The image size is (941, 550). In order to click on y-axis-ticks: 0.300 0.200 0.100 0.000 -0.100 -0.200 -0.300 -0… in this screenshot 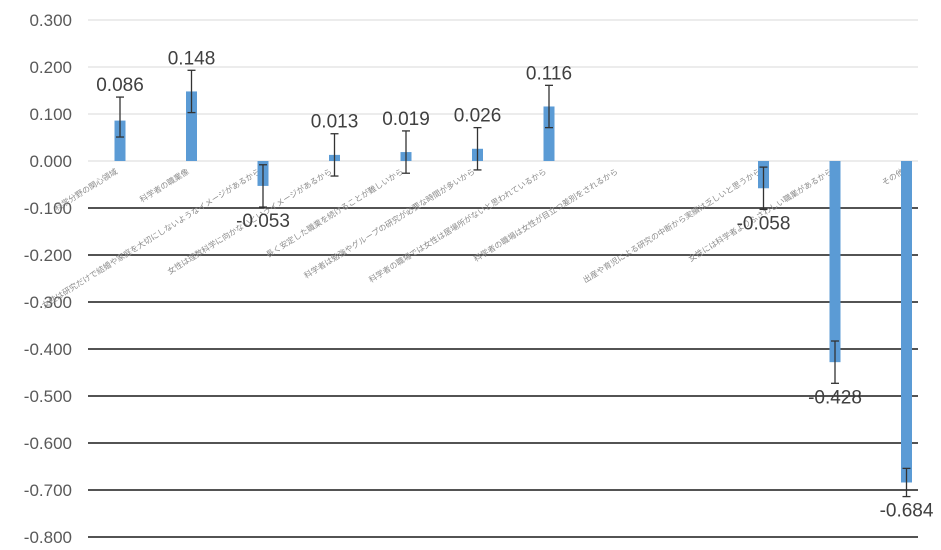, I will do `click(48, 279)`.